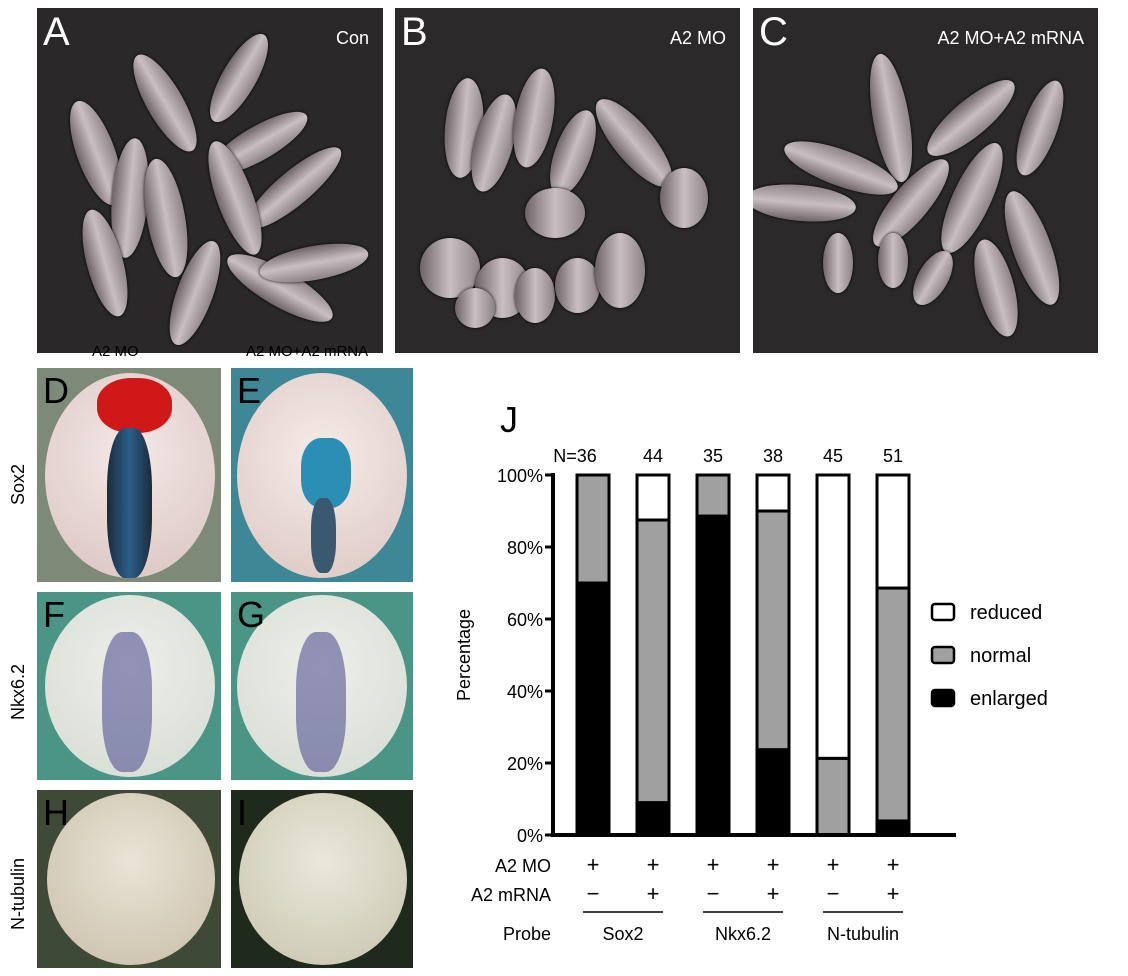 The height and width of the screenshot is (976, 1128). What do you see at coordinates (251, 614) in the screenshot?
I see `panel-letter: G` at bounding box center [251, 614].